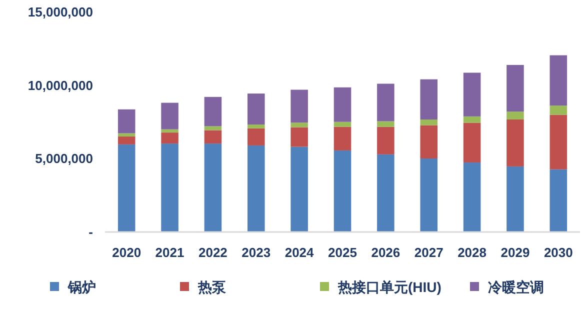 The width and height of the screenshot is (588, 329). I want to click on x-tick-label: 2026, so click(385, 252).